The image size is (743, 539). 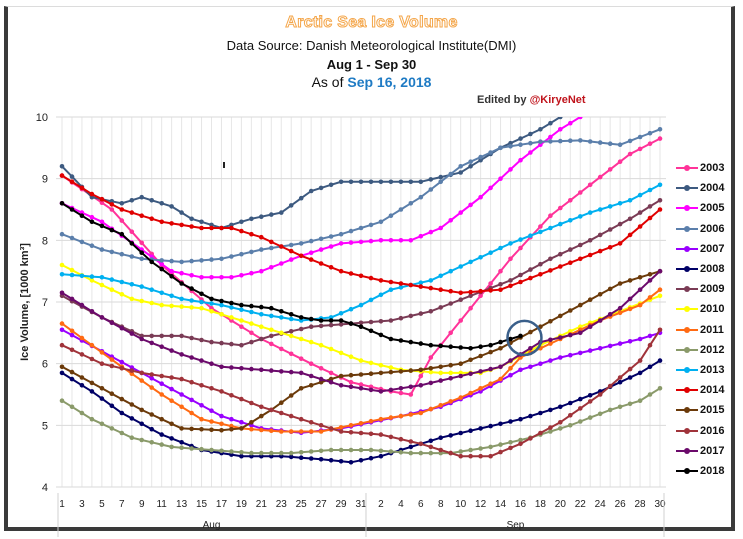 I want to click on x-tick-label: 30, so click(x=660, y=504).